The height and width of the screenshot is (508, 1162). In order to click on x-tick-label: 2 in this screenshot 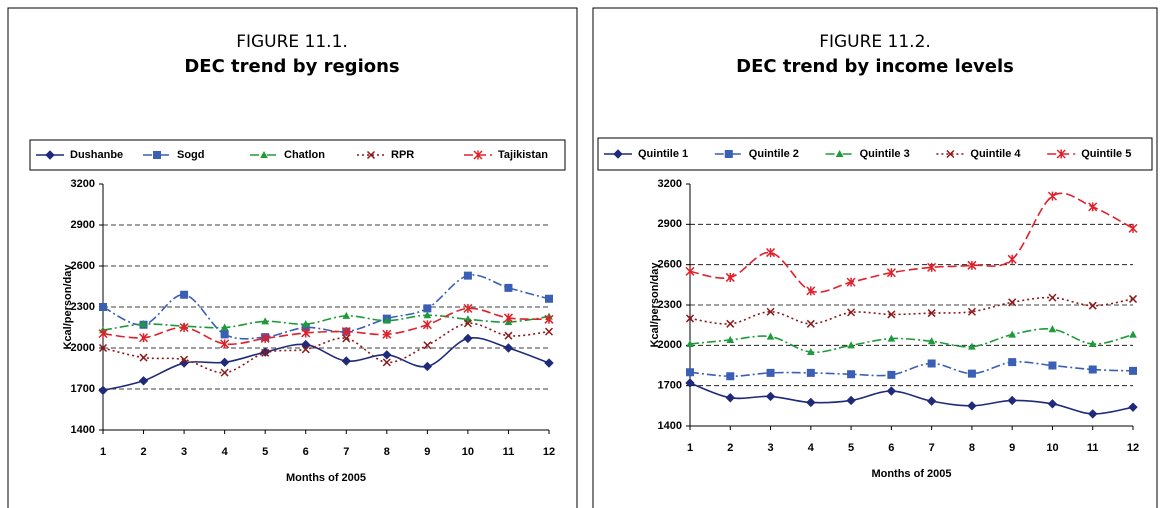, I will do `click(143, 452)`.